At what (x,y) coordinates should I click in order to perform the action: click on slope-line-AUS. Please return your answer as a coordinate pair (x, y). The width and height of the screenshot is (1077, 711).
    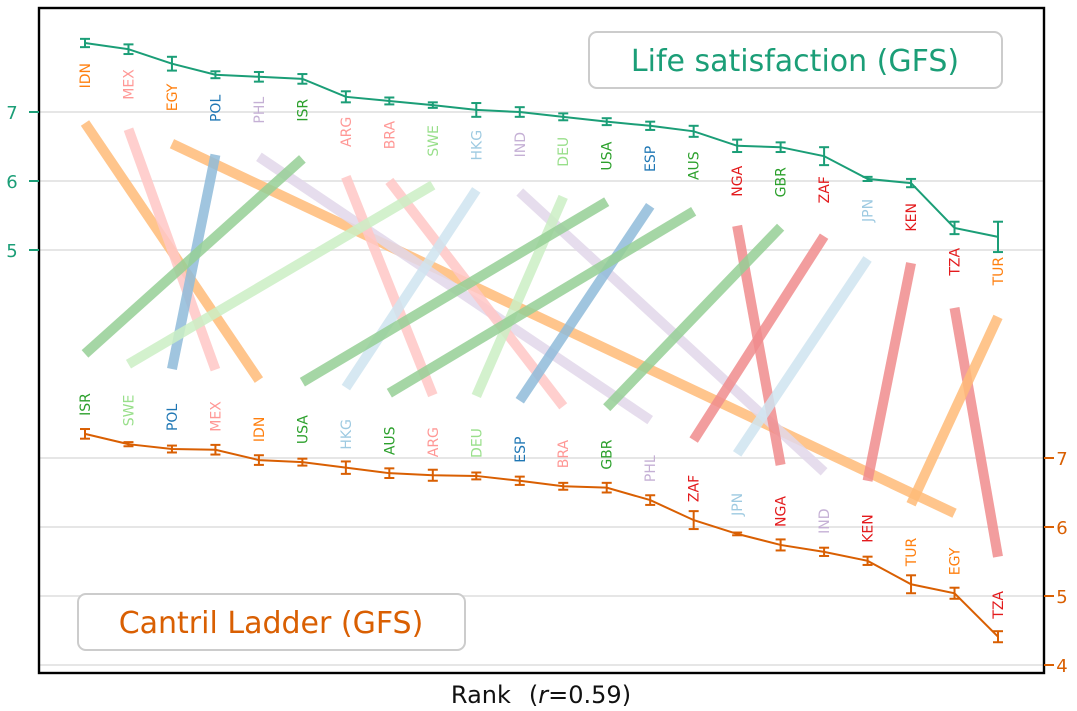
    Looking at the image, I should click on (541, 302).